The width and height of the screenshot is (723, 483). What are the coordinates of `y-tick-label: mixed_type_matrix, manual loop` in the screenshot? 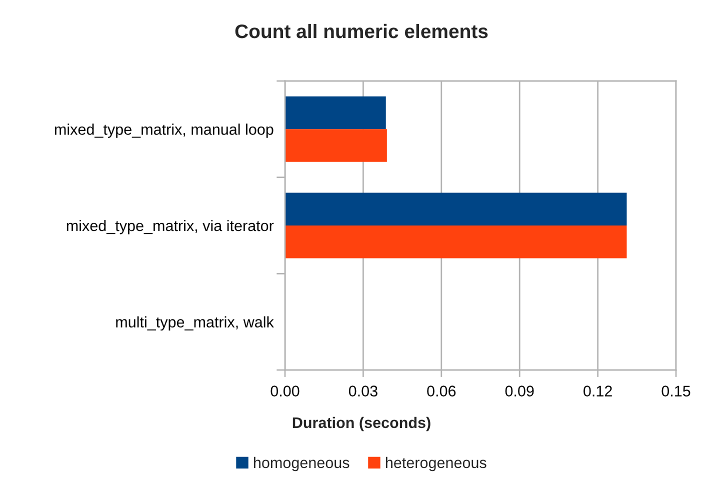 It's located at (164, 131).